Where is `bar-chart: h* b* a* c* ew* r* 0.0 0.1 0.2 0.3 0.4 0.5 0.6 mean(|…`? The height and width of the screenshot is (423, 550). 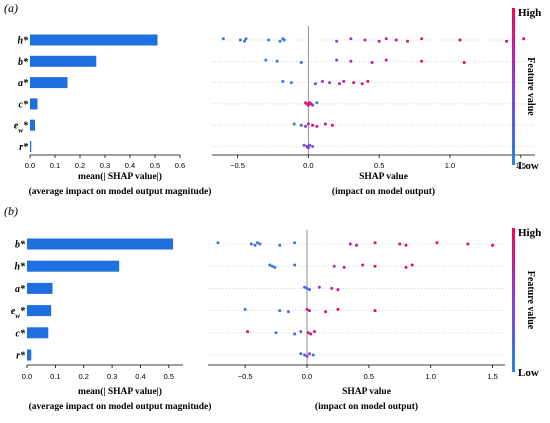 bar-chart: h* b* a* c* ew* r* 0.0 0.1 0.2 0.3 0.4 0.5 0.6 mean(|… is located at coordinates (112, 115).